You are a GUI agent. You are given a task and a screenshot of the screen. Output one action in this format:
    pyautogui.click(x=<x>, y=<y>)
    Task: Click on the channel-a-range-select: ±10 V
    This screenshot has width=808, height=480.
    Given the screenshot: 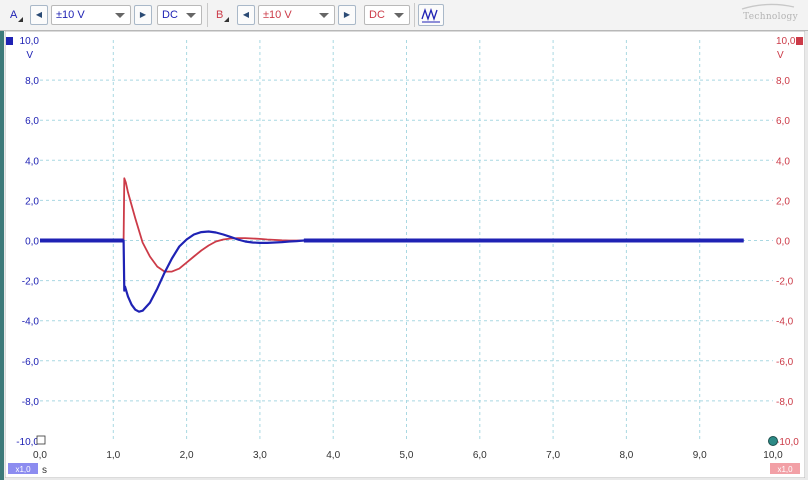 What is the action you would take?
    pyautogui.click(x=91, y=15)
    